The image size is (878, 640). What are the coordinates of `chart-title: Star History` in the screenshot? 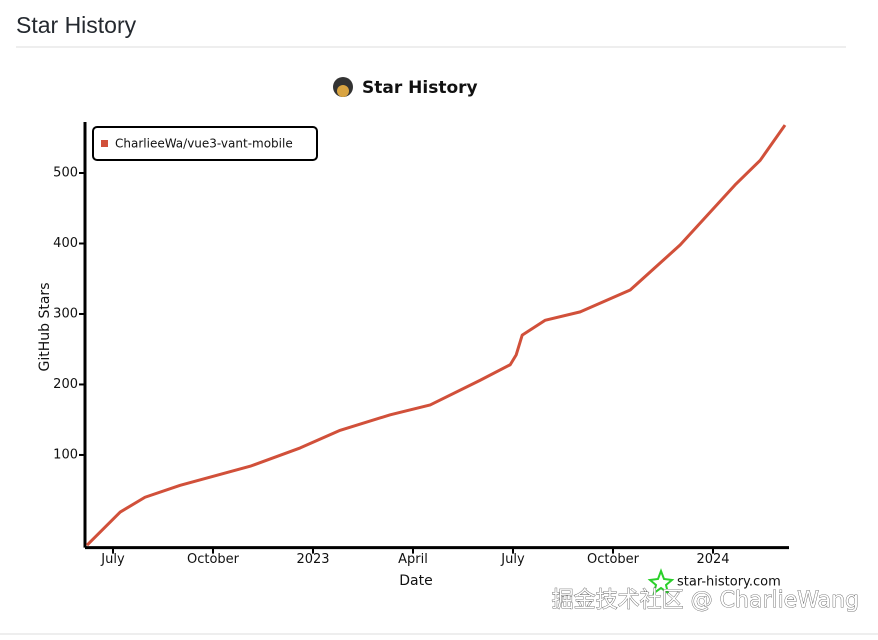 It's located at (420, 88).